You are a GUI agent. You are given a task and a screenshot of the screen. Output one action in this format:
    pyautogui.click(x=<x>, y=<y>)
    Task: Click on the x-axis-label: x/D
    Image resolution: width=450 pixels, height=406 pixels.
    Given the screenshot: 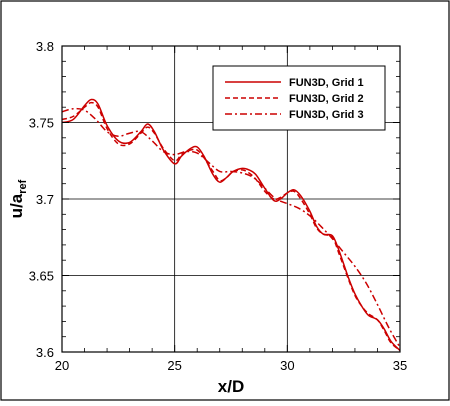 What is the action you would take?
    pyautogui.click(x=231, y=386)
    